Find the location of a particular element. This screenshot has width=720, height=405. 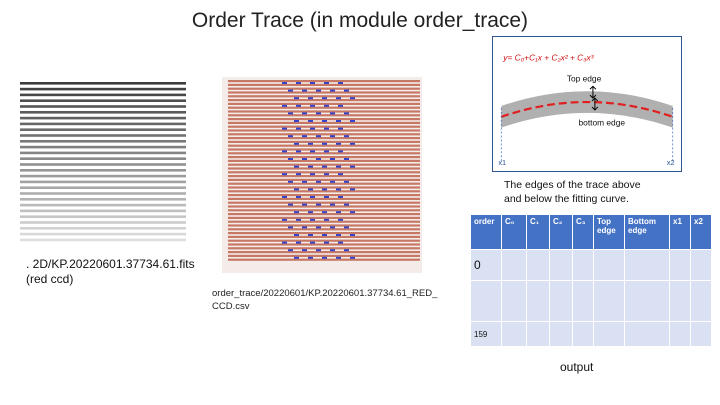

header-c0: C₀ is located at coordinates (514, 232).